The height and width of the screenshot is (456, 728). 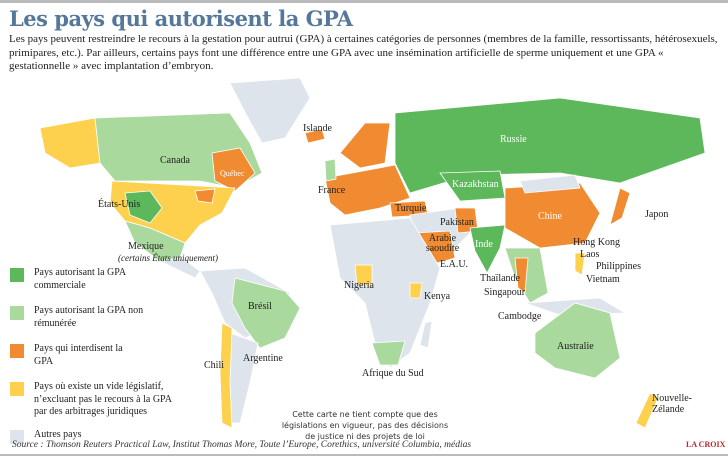 What do you see at coordinates (416, 290) in the screenshot?
I see `kenya` at bounding box center [416, 290].